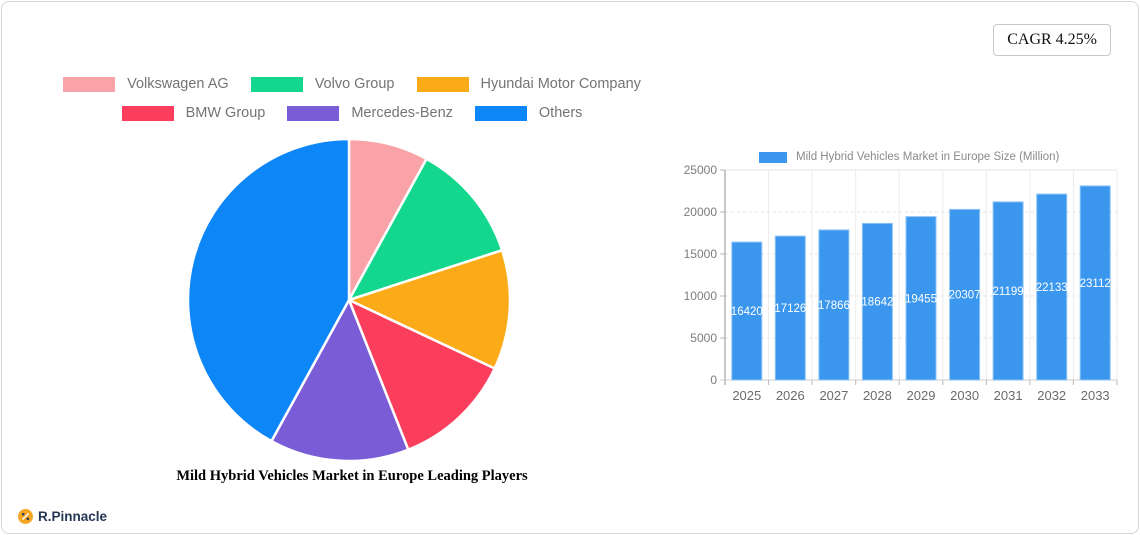 This screenshot has width=1140, height=535. I want to click on legend-swatch-volkswagen-ag, so click(89, 84).